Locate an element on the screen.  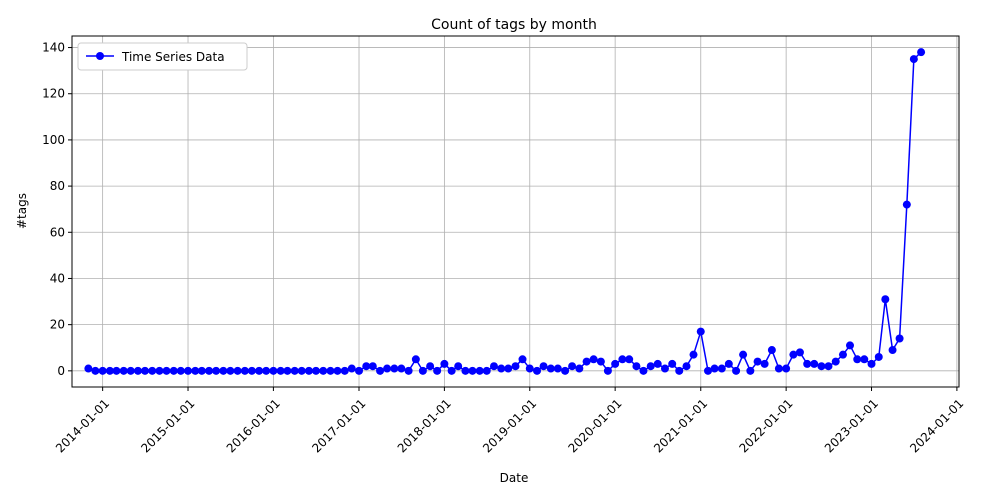
y-tick-label: 40 is located at coordinates (57, 278).